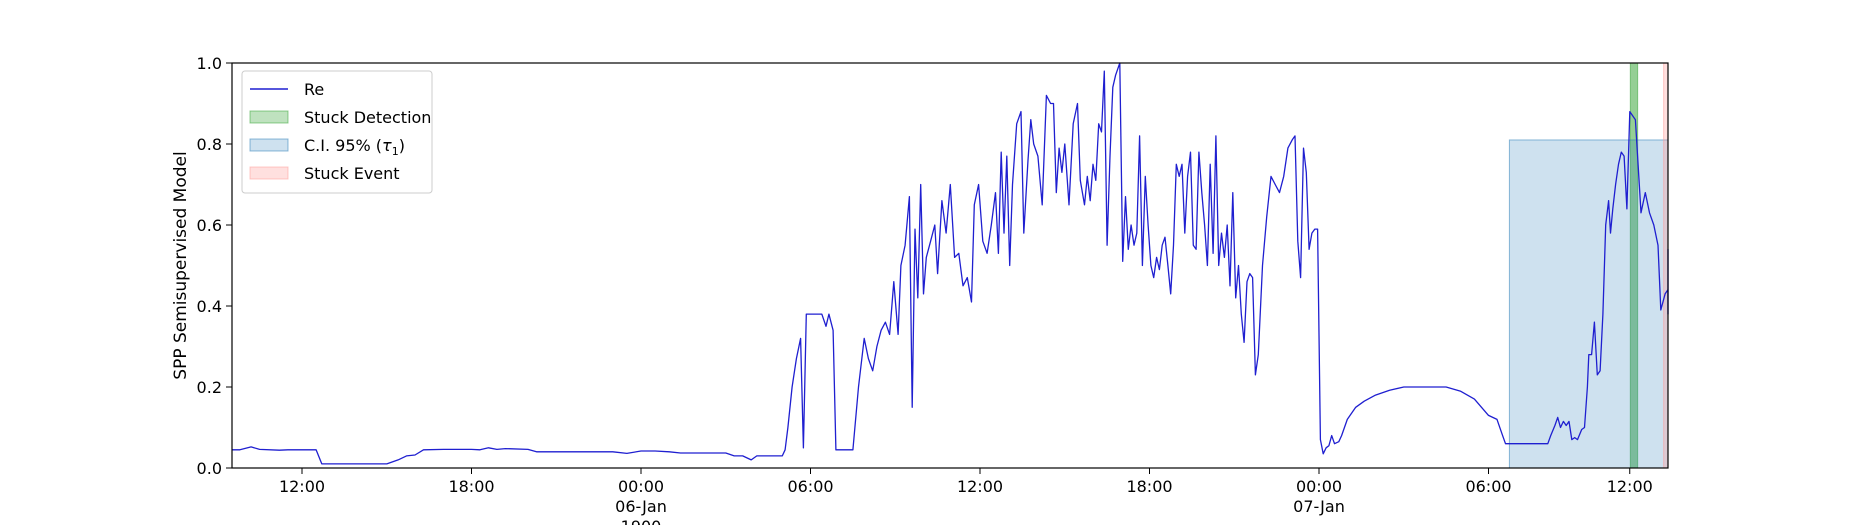 The width and height of the screenshot is (1850, 525). Describe the element at coordinates (367, 117) in the screenshot. I see `legend-label-1: Stuck Detection` at that location.